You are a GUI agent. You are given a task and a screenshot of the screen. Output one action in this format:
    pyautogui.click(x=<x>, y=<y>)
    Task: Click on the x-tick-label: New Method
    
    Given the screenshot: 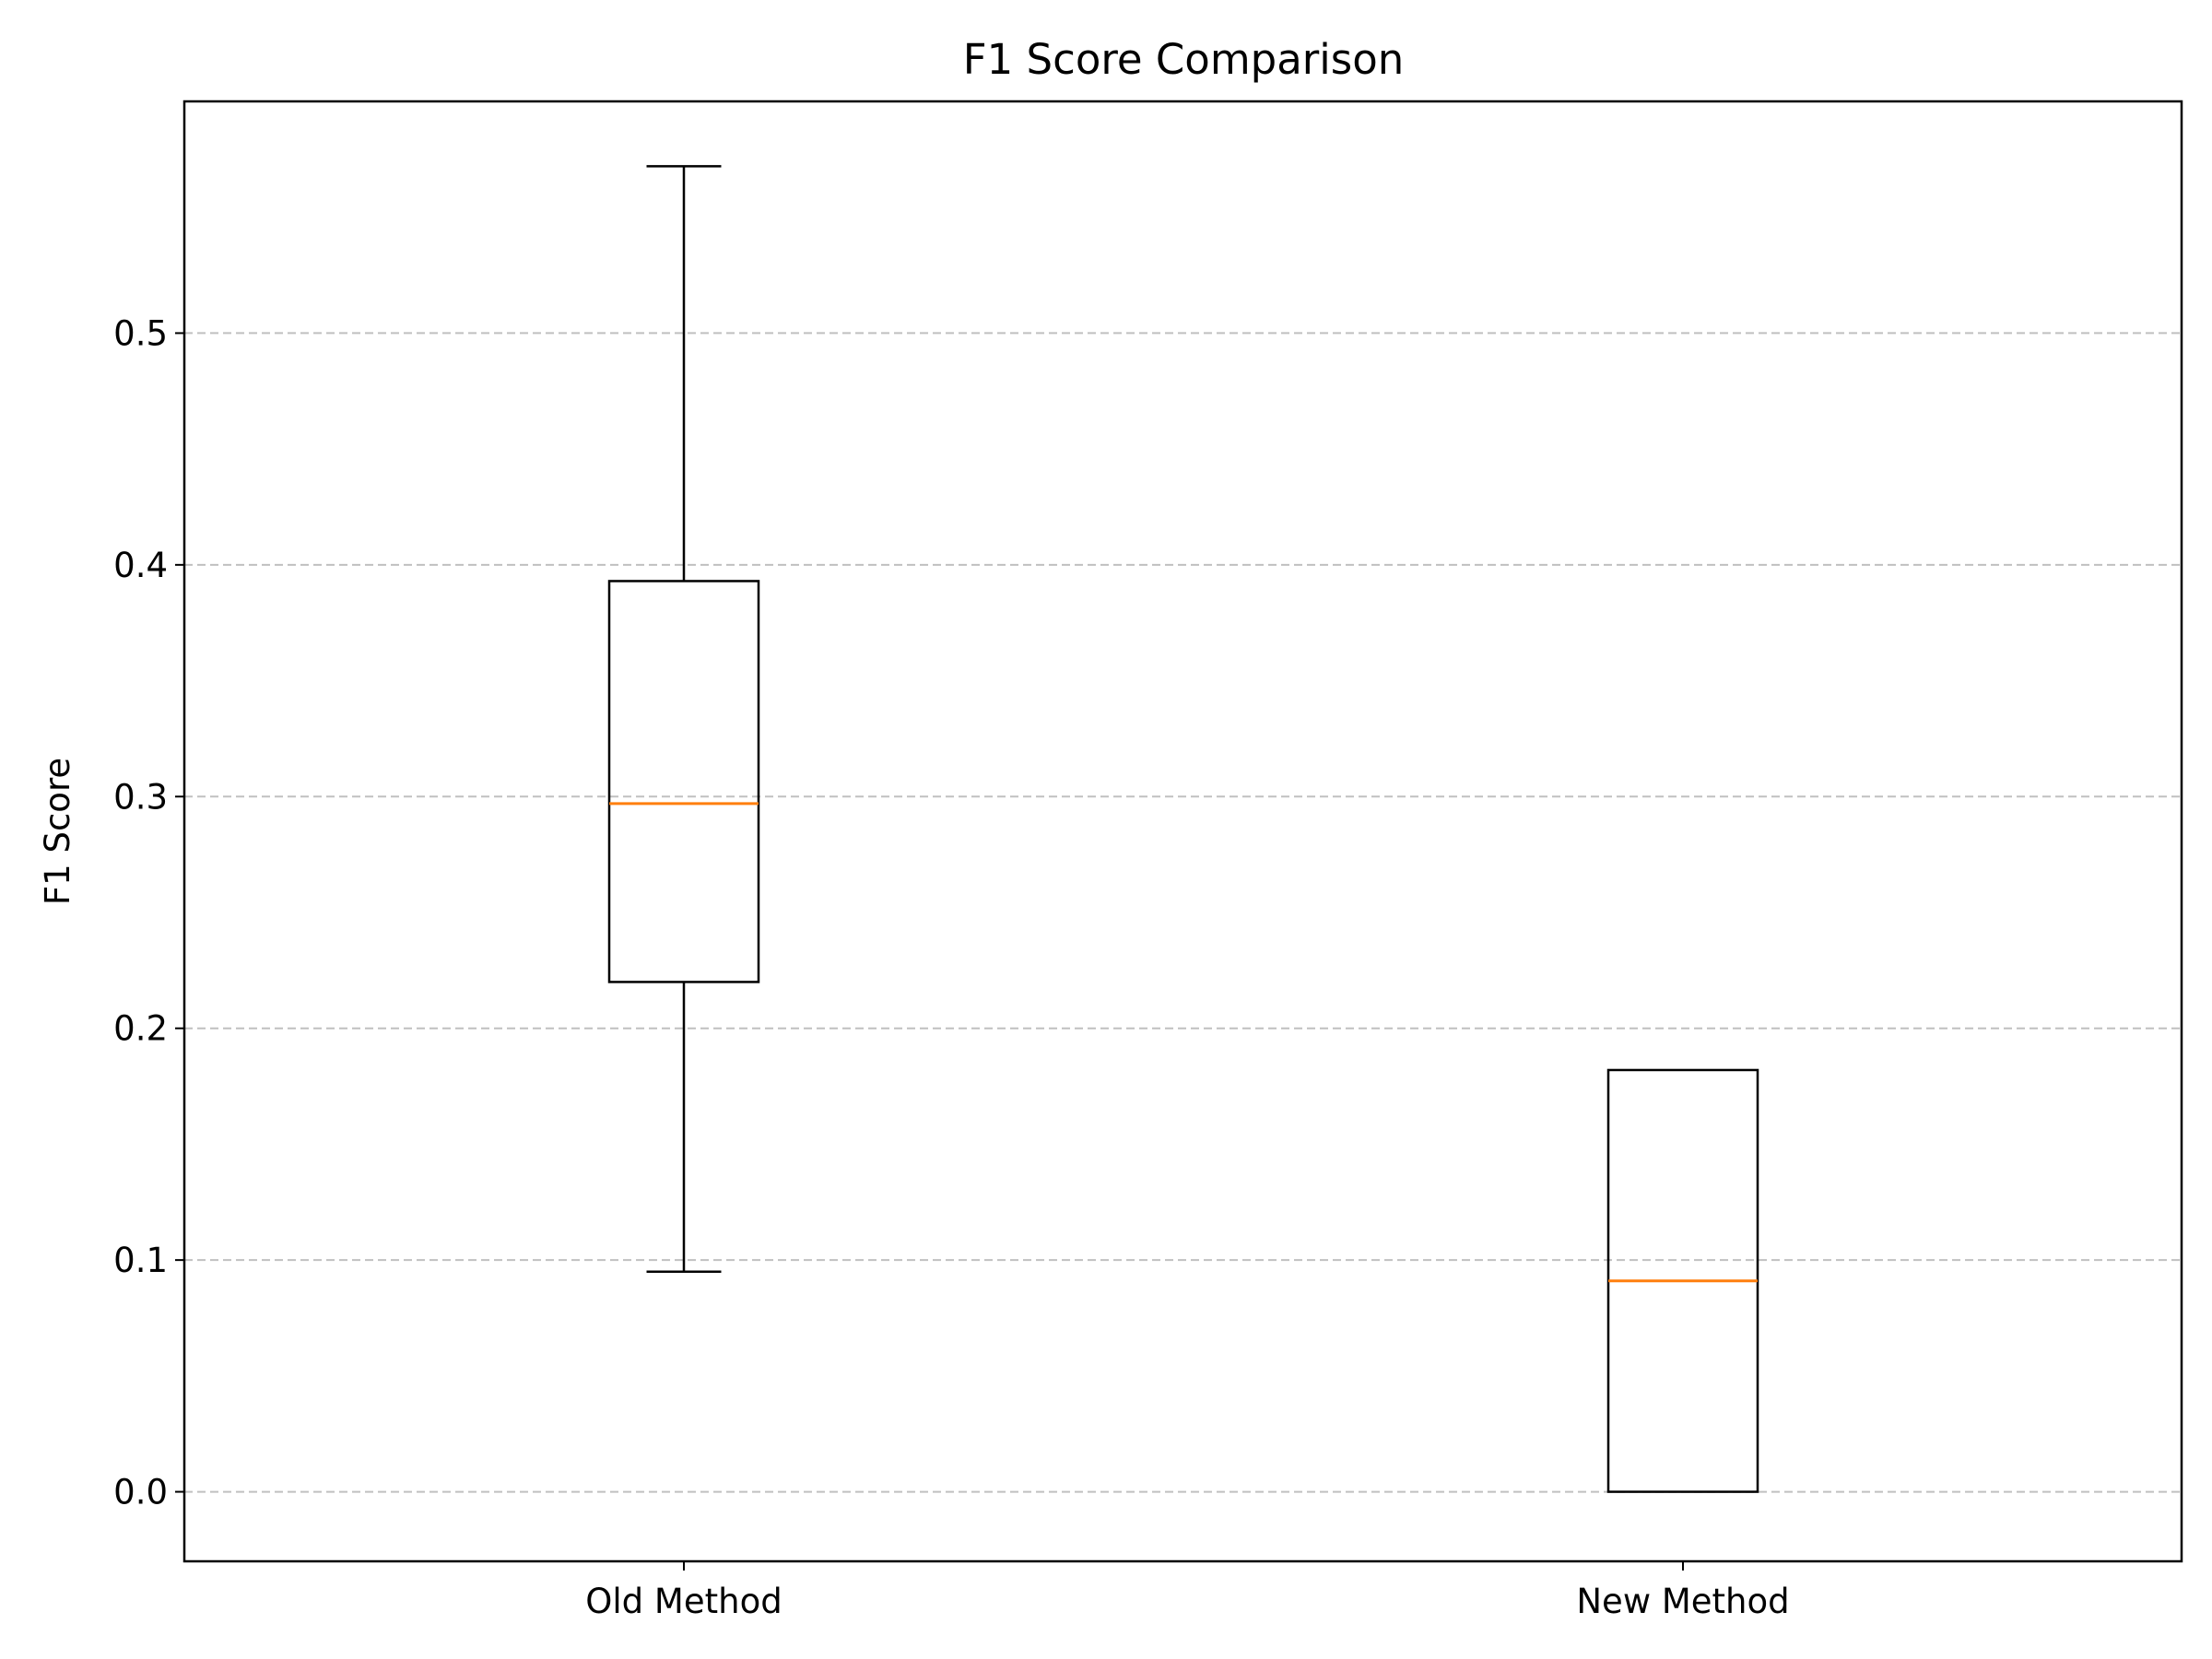 What is the action you would take?
    pyautogui.click(x=1682, y=1601)
    